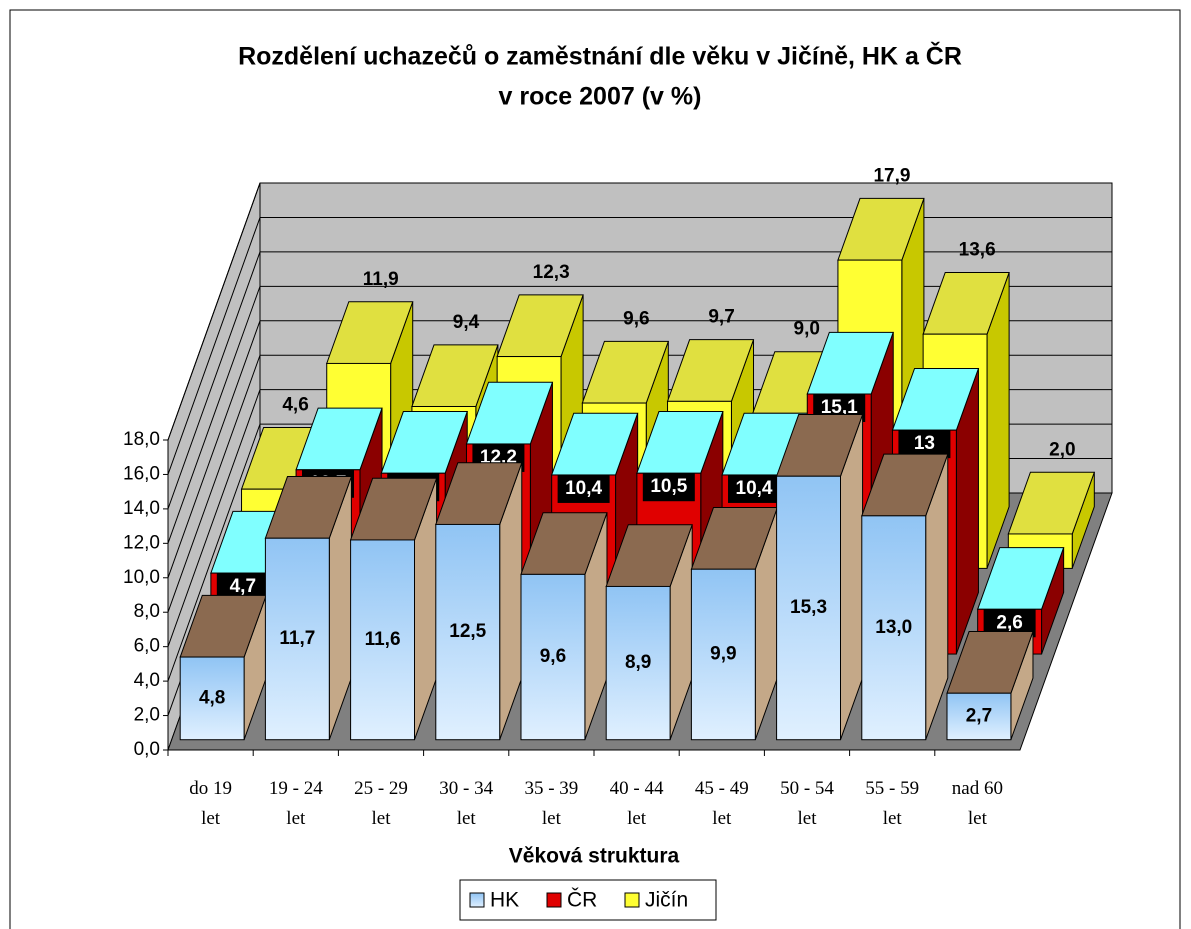 The image size is (1191, 929). What do you see at coordinates (807, 803) in the screenshot?
I see `x-tick-label: 50 - 54 let` at bounding box center [807, 803].